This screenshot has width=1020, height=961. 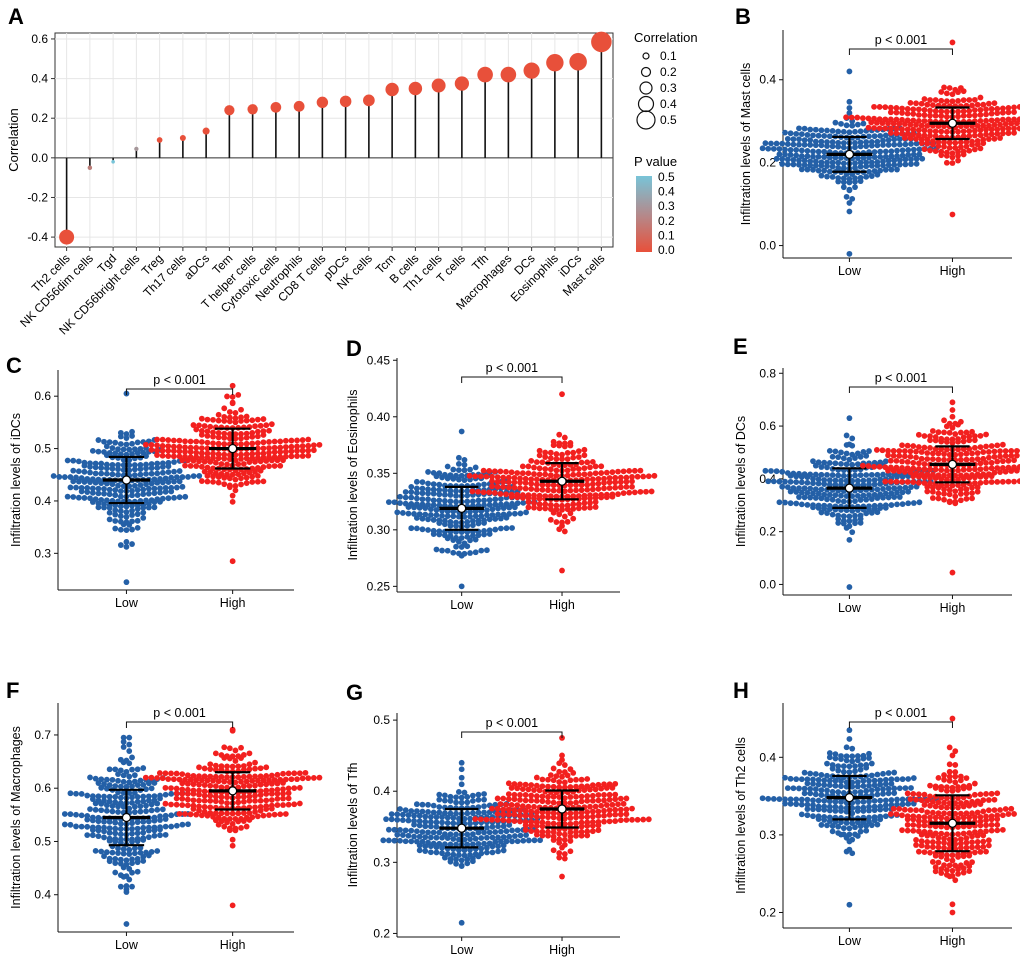 I want to click on y-tick-label: 0.4, so click(x=42, y=895).